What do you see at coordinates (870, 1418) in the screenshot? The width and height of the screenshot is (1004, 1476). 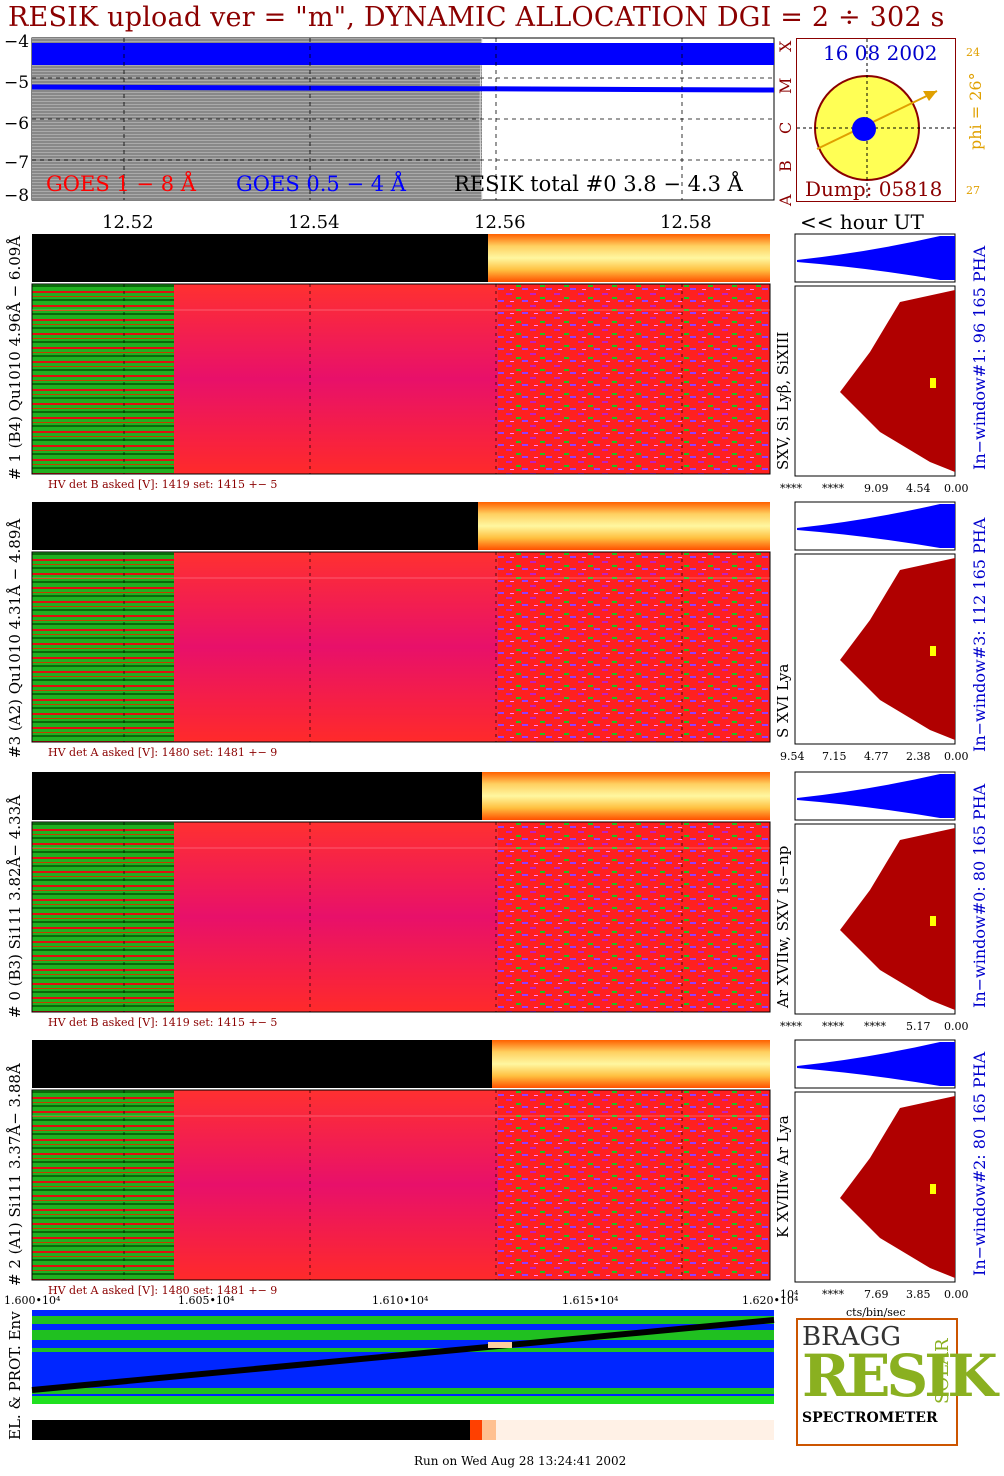 I see `logo-spectrometer: SPECTROMETER` at bounding box center [870, 1418].